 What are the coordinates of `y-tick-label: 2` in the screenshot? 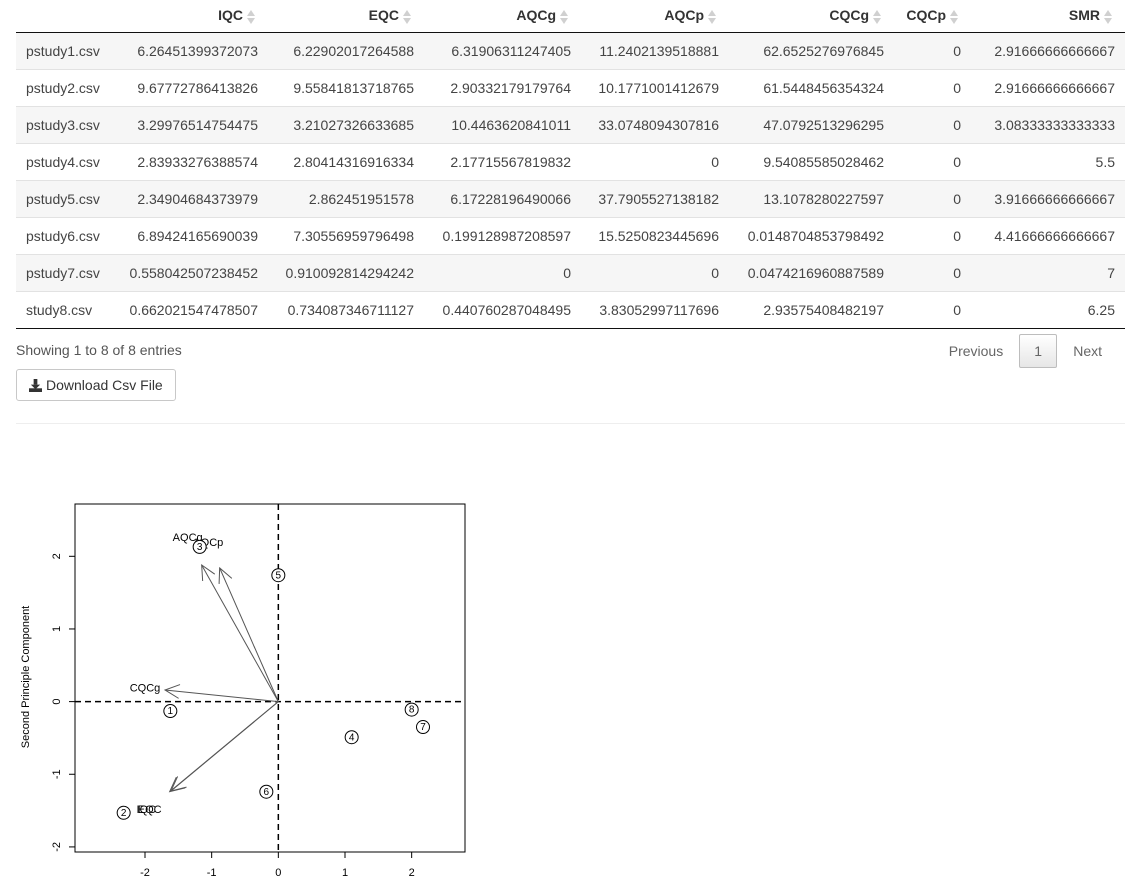 It's located at (57, 556).